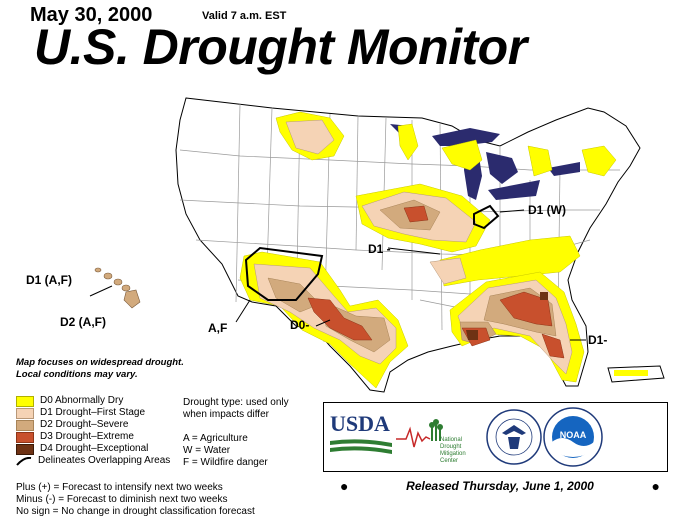  What do you see at coordinates (117, 288) in the screenshot?
I see `hawaii` at bounding box center [117, 288].